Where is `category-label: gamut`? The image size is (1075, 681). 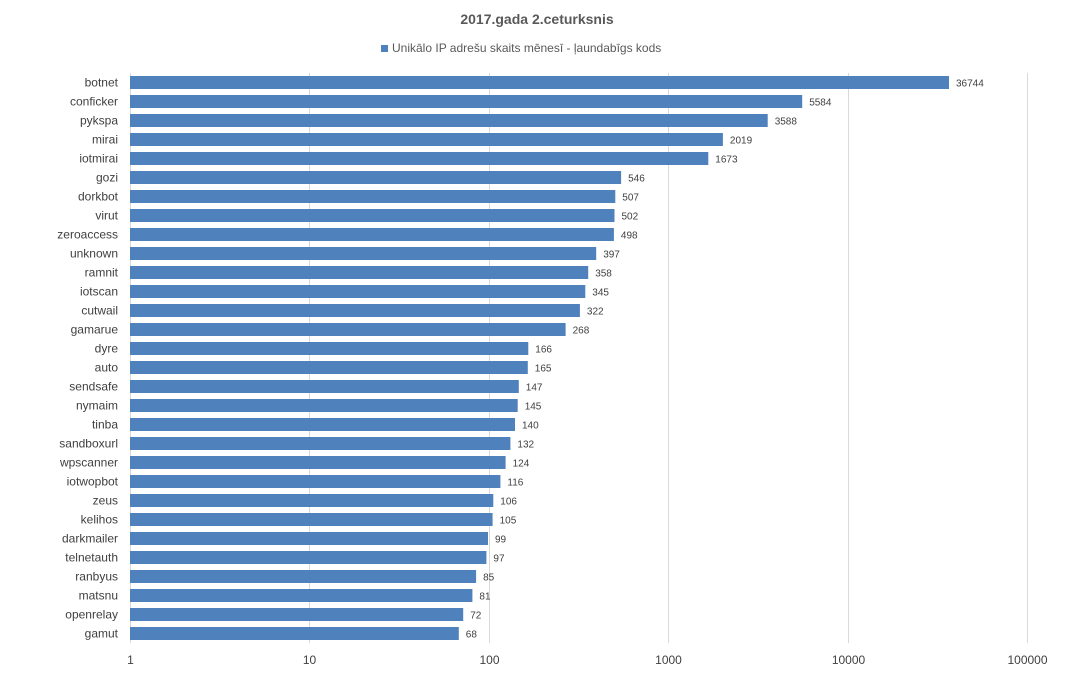
category-label: gamut is located at coordinates (102, 634).